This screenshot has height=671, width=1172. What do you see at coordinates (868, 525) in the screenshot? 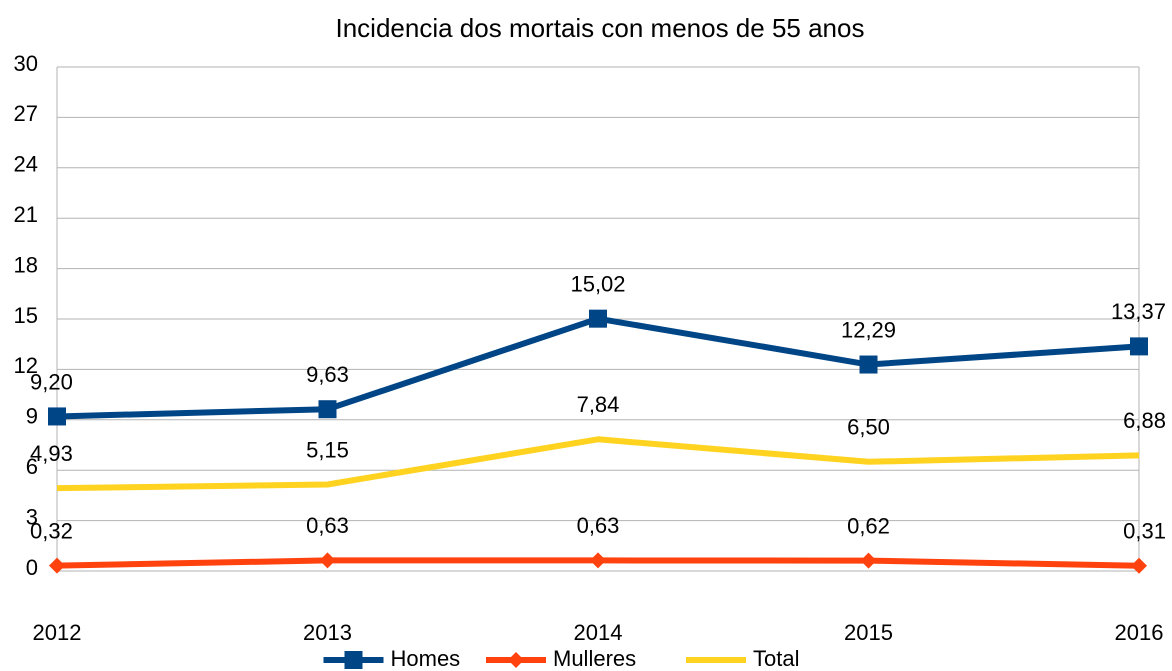
I see `data-label: 0,62` at bounding box center [868, 525].